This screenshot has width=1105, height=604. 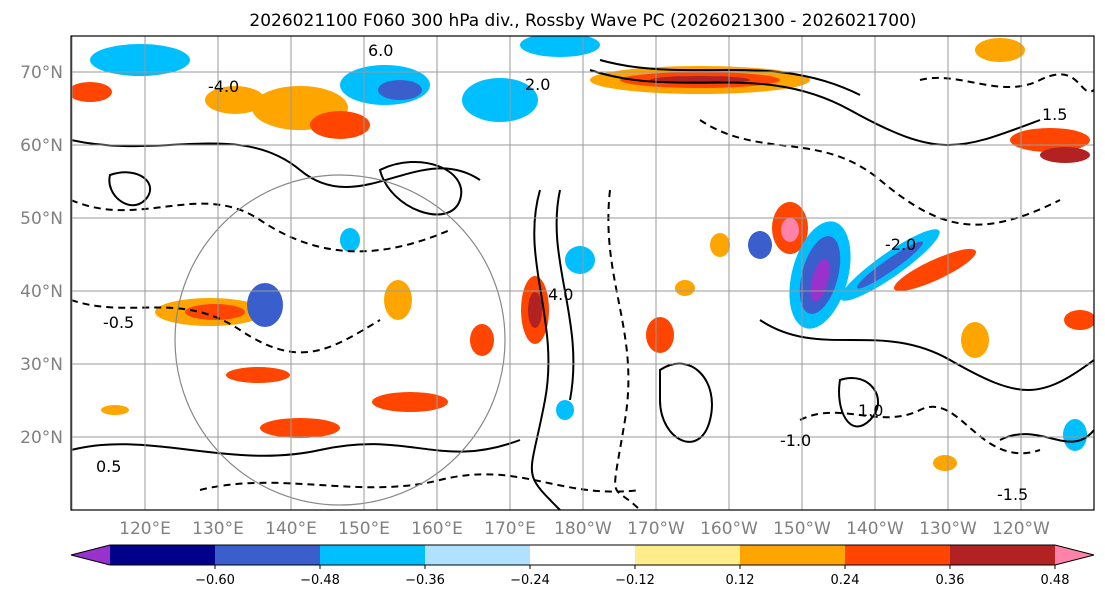 What do you see at coordinates (41, 365) in the screenshot?
I see `lat-label: 30°N` at bounding box center [41, 365].